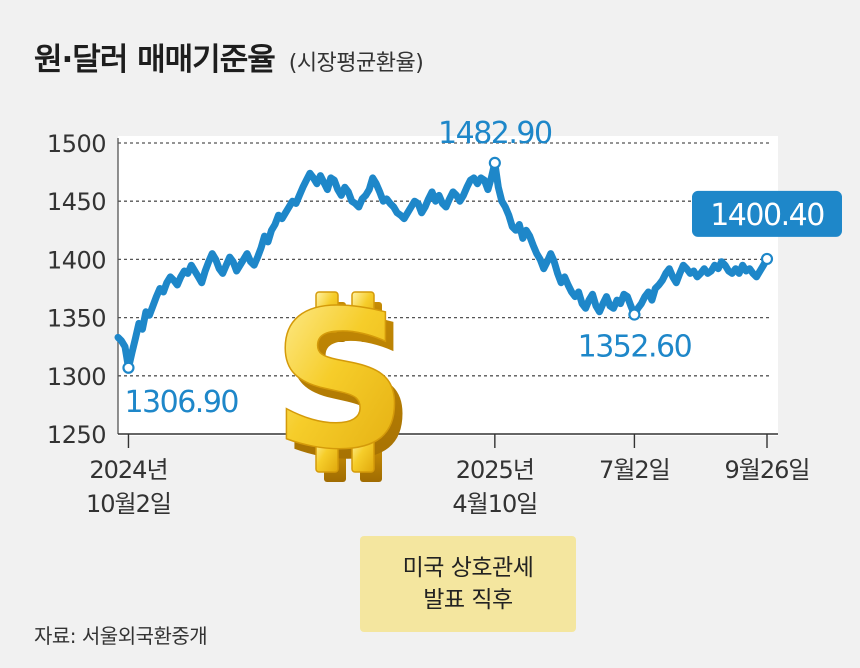 The height and width of the screenshot is (668, 860). What do you see at coordinates (634, 470) in the screenshot?
I see `x-tick-label: 7월2일` at bounding box center [634, 470].